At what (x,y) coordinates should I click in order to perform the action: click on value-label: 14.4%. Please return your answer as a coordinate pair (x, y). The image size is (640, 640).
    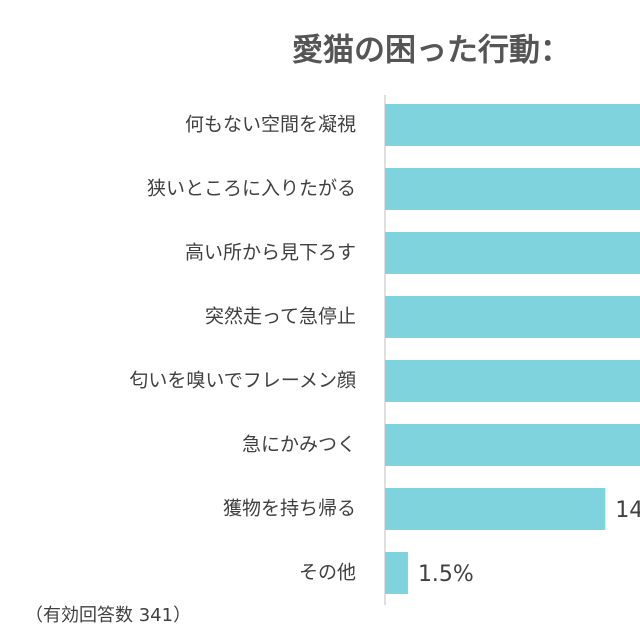
    Looking at the image, I should click on (627, 510).